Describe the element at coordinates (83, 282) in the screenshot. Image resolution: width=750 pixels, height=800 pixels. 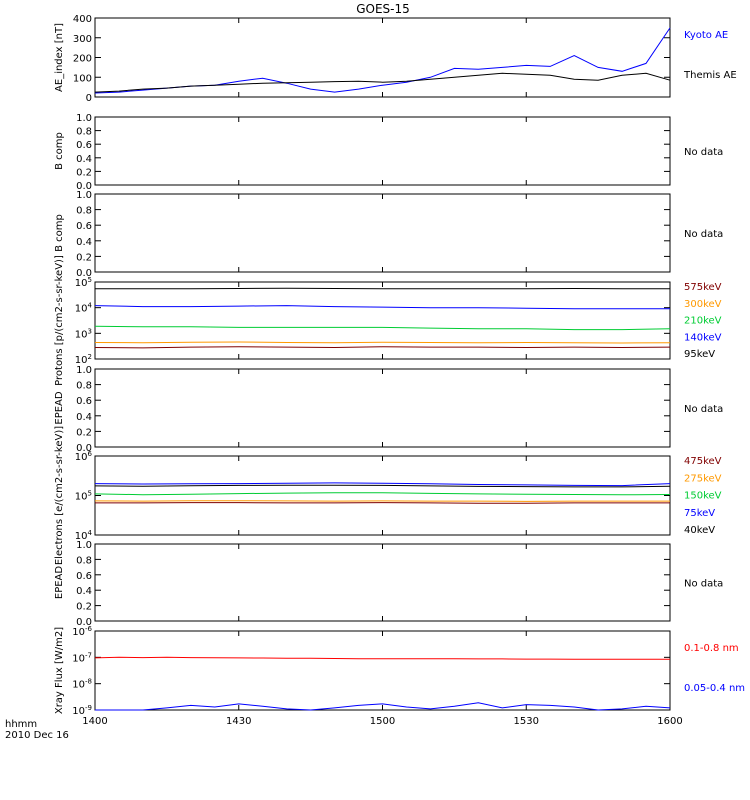
I see `panel-3-ytick-label-3: 10⁵` at that location.